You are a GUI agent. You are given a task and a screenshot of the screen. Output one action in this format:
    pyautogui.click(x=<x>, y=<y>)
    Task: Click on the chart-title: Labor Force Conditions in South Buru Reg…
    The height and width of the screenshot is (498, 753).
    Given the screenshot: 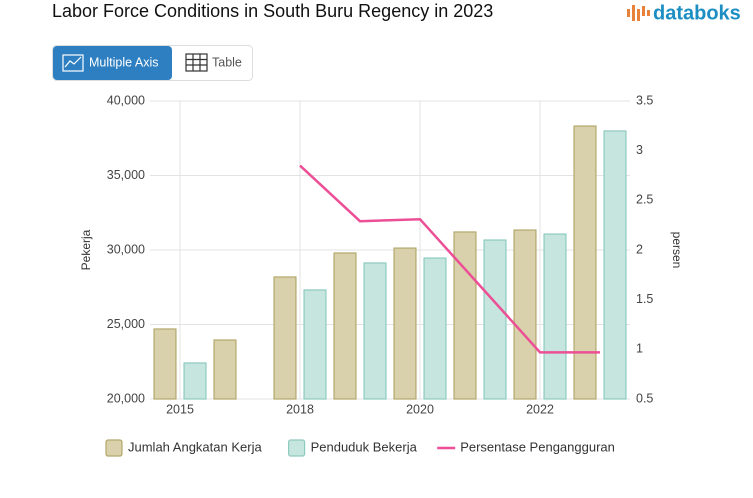 What is the action you would take?
    pyautogui.click(x=272, y=11)
    